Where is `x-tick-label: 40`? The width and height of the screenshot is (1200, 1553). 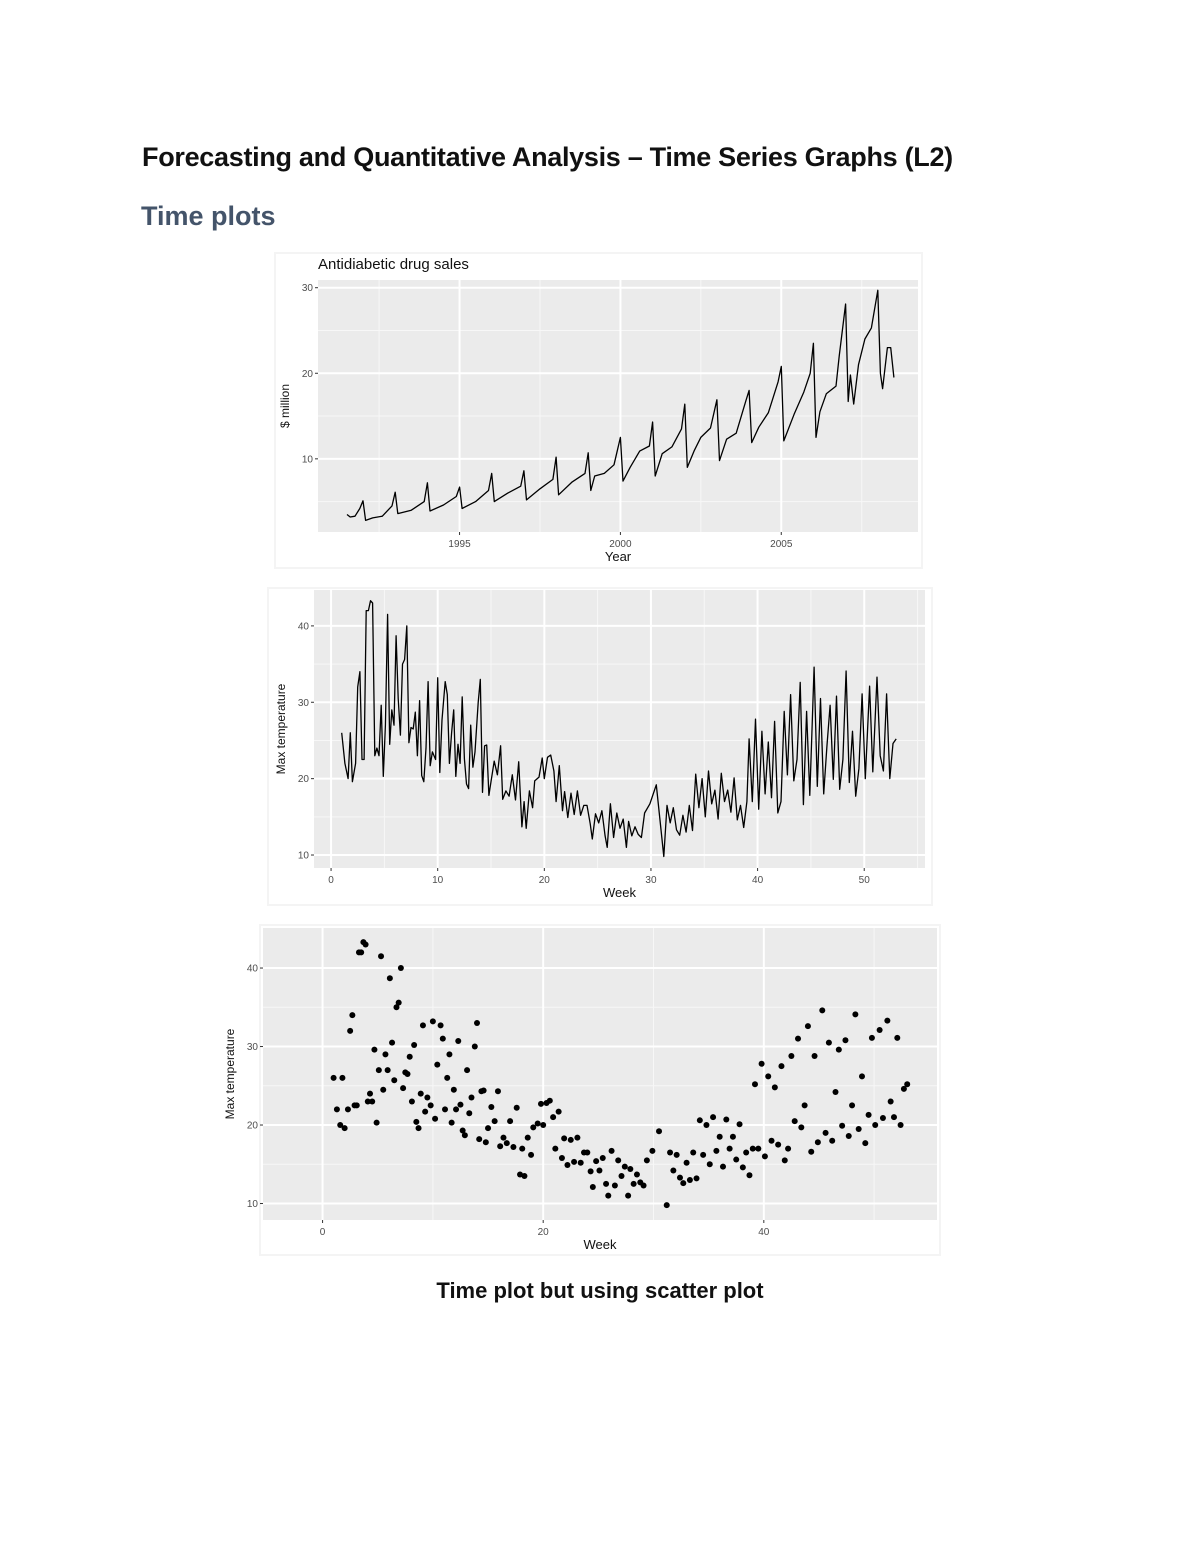 x-tick-label: 40 is located at coordinates (758, 880).